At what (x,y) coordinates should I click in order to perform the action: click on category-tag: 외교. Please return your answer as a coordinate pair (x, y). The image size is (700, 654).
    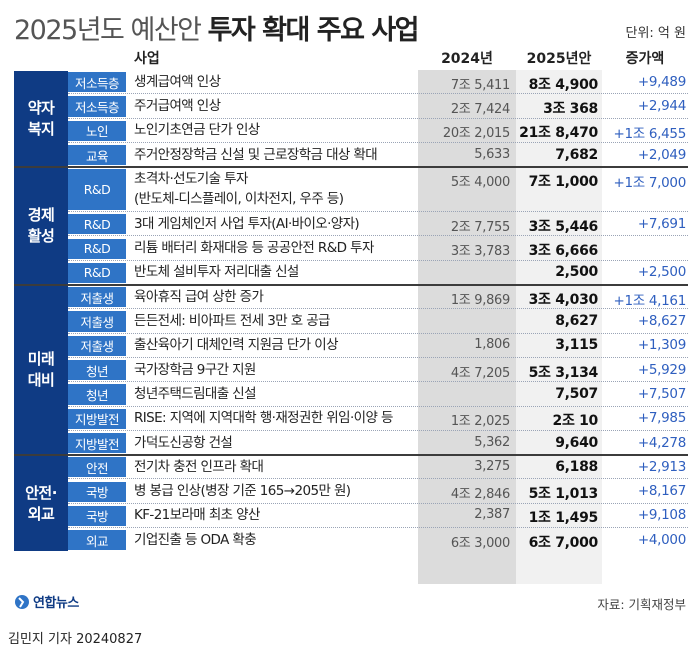
    Looking at the image, I should click on (97, 540).